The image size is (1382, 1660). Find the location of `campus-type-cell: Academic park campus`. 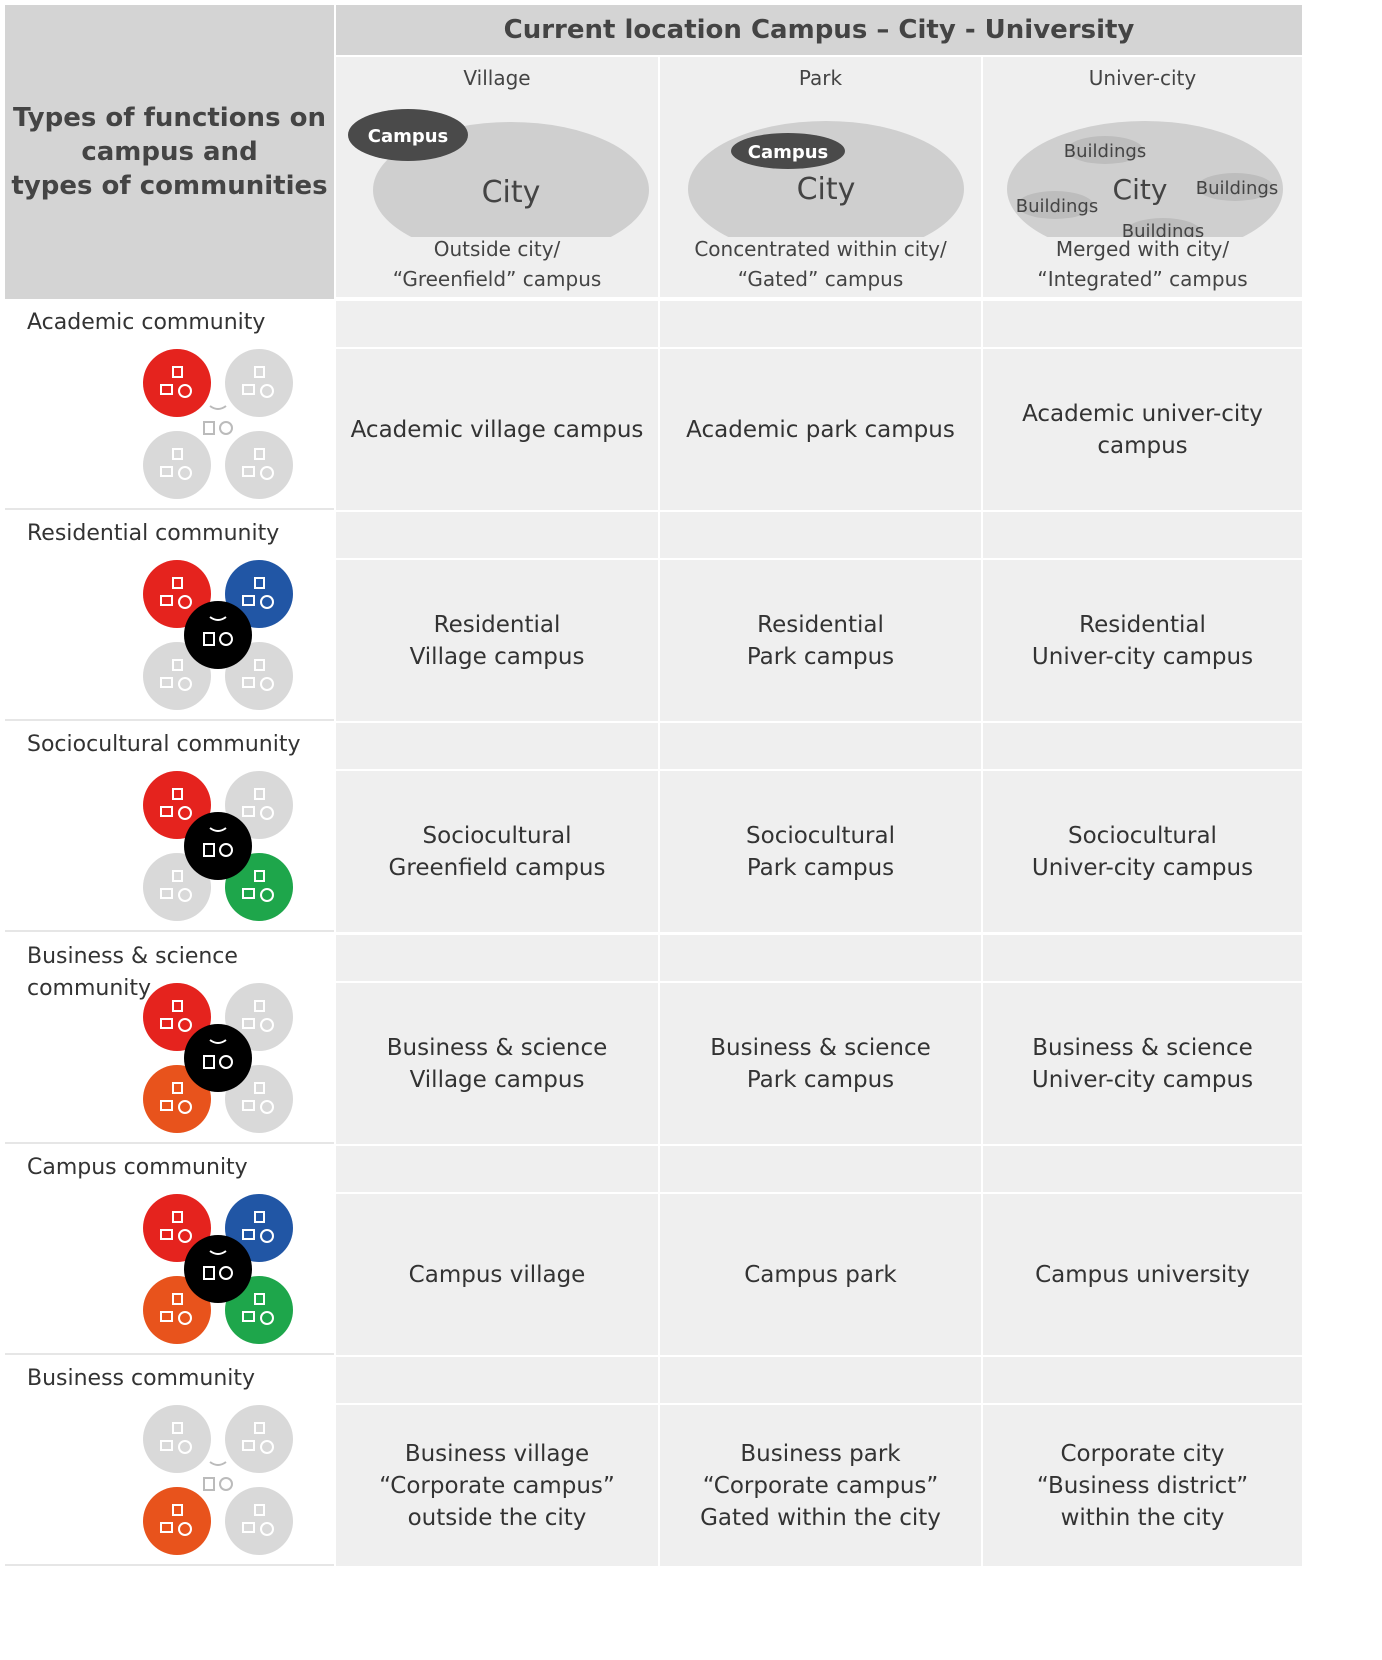

campus-type-cell: Academic park campus is located at coordinates (820, 429).